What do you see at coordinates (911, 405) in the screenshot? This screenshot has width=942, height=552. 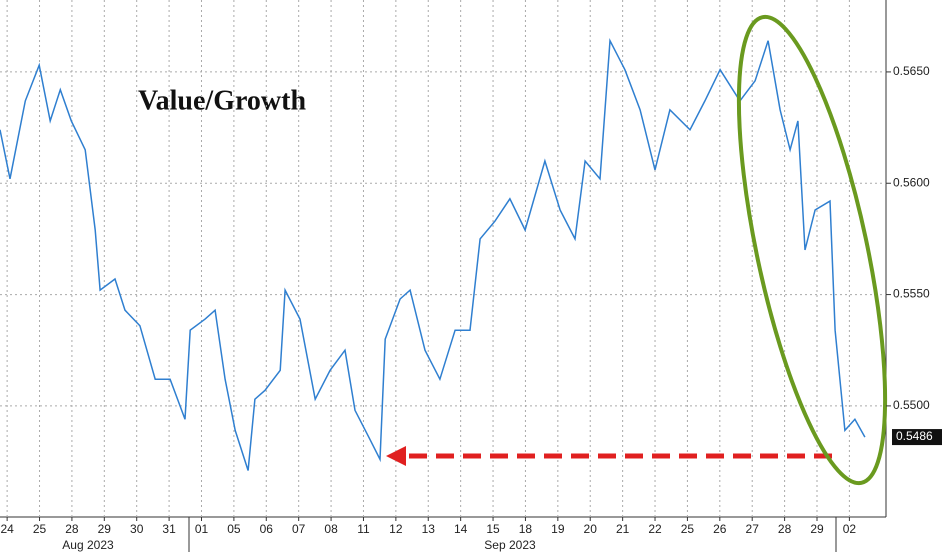 I see `y-tick-label: 0.5500` at bounding box center [911, 405].